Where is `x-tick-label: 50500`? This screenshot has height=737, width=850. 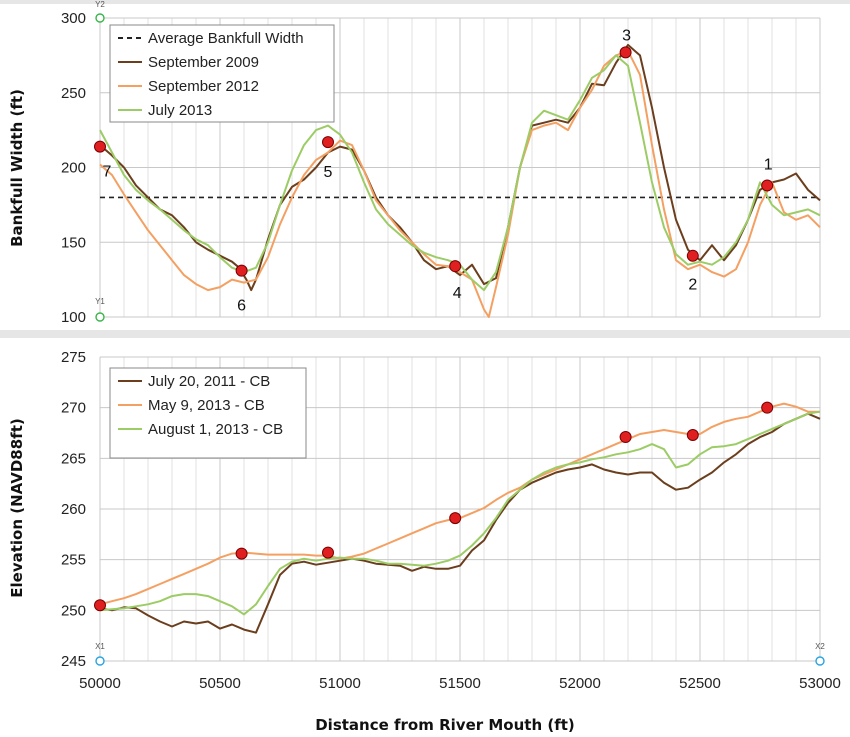 x-tick-label: 50500 is located at coordinates (220, 683).